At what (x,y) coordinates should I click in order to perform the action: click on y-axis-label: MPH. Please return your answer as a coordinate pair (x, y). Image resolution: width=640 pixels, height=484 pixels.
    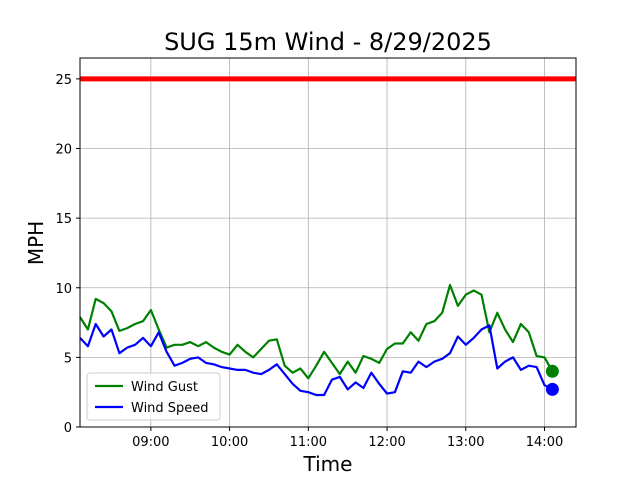
    Looking at the image, I should click on (36, 243).